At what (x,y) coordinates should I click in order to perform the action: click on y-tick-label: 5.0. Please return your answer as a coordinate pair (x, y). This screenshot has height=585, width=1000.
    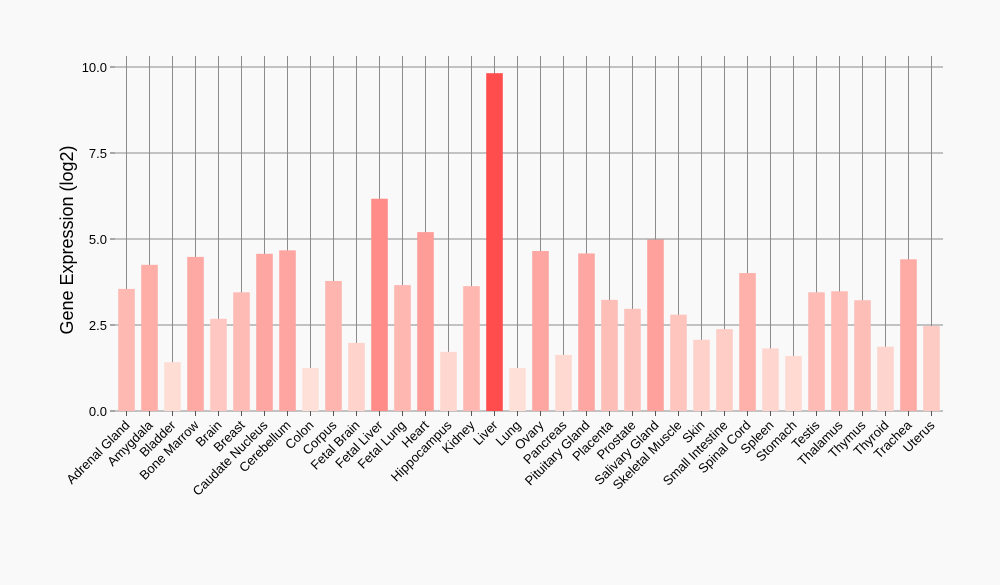
    Looking at the image, I should click on (98, 239).